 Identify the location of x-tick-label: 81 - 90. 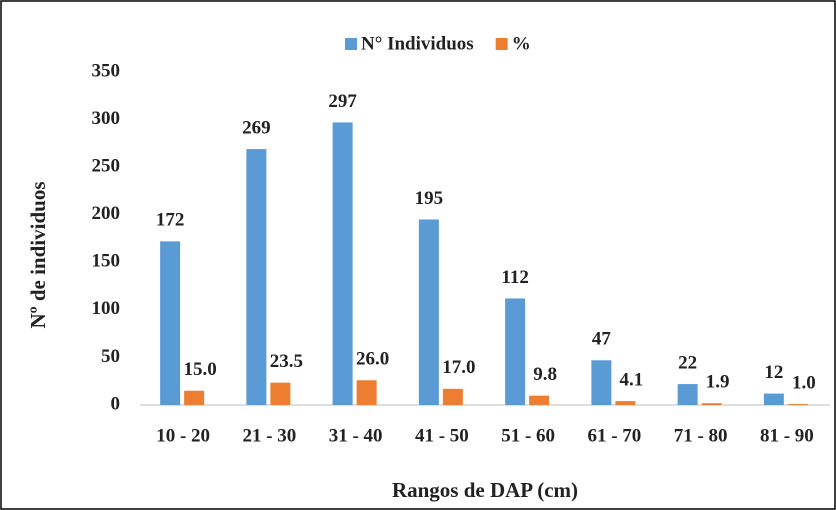
(787, 435).